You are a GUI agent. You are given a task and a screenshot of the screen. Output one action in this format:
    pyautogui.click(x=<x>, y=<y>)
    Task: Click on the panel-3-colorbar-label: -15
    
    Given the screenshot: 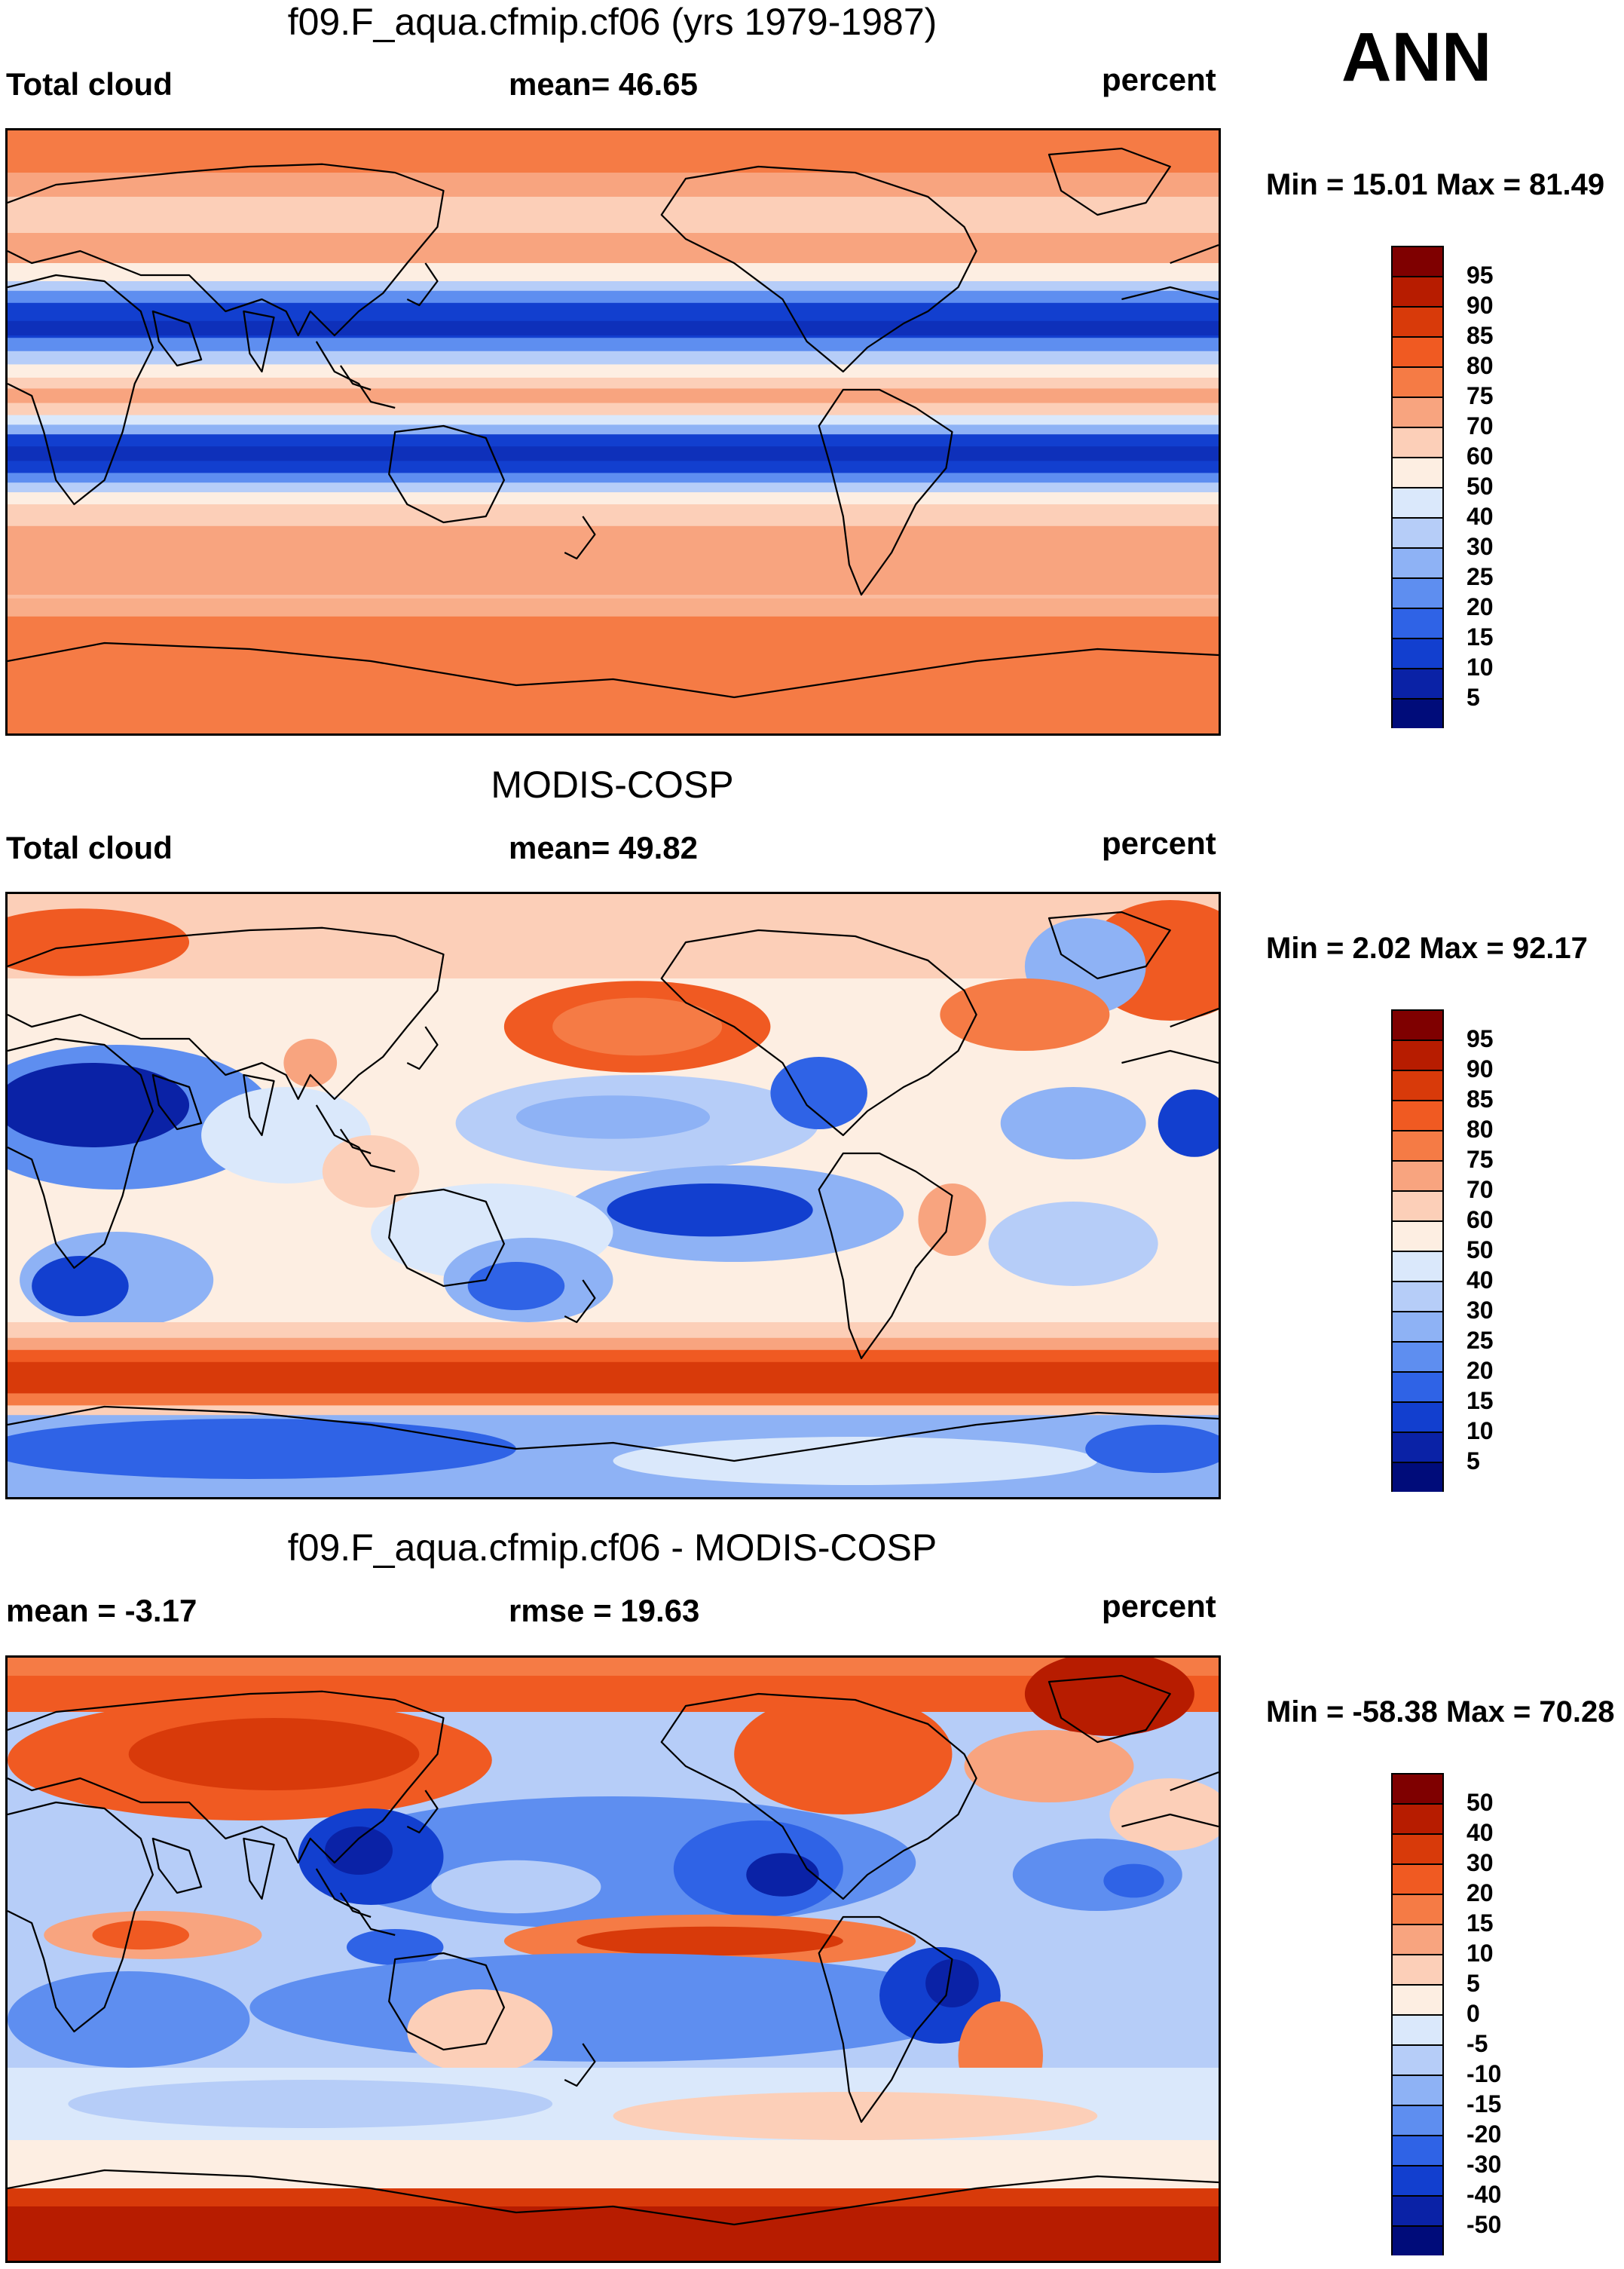 What is the action you would take?
    pyautogui.click(x=1484, y=2103)
    